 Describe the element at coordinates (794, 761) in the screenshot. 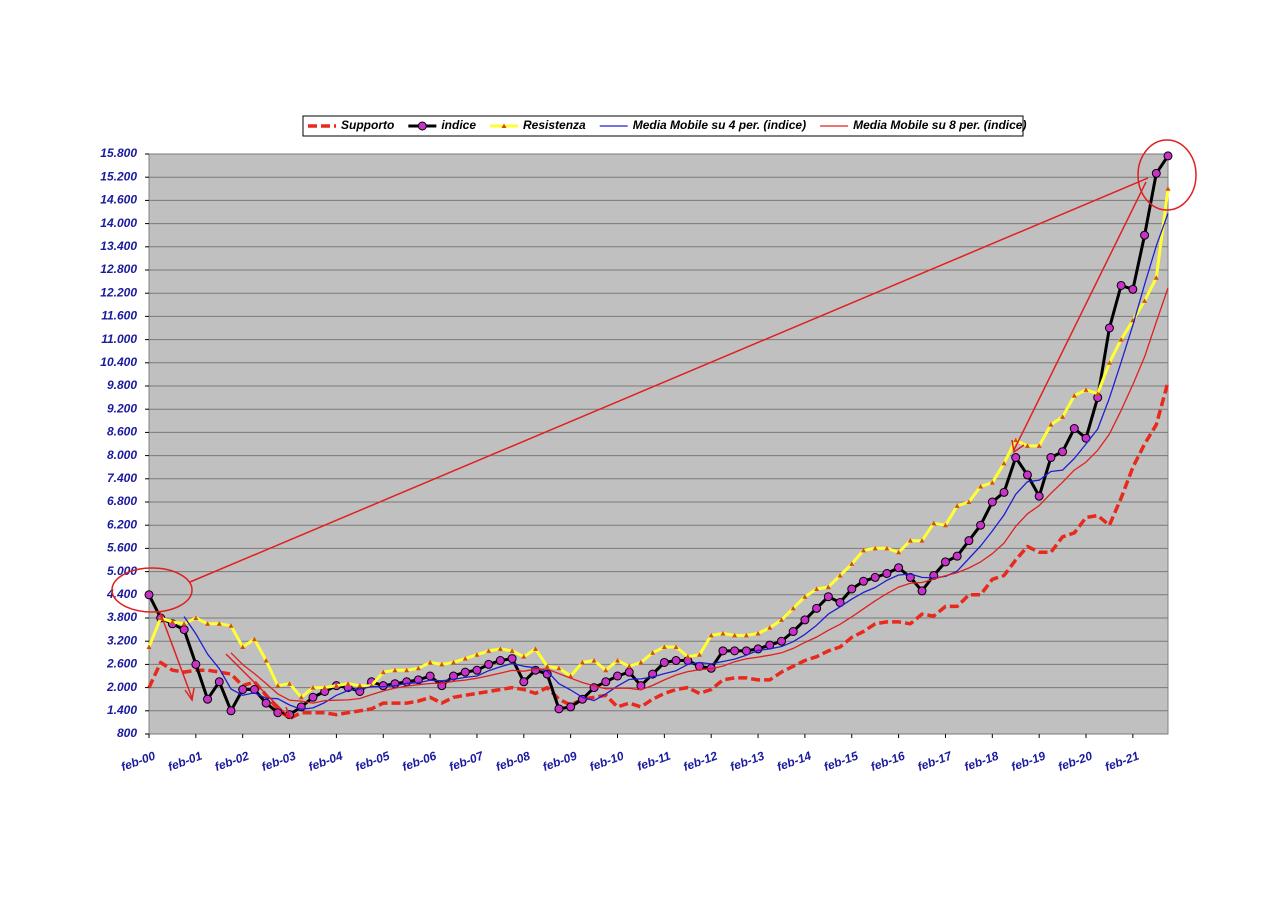

I see `x-tick-label: feb-14` at that location.